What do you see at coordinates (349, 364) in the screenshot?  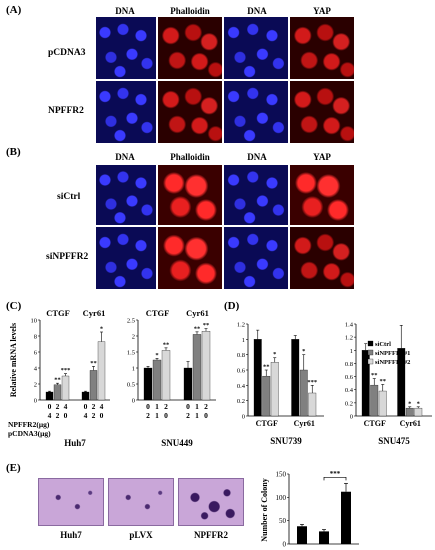 I see `y-tick-label: 0.8` at bounding box center [349, 364].